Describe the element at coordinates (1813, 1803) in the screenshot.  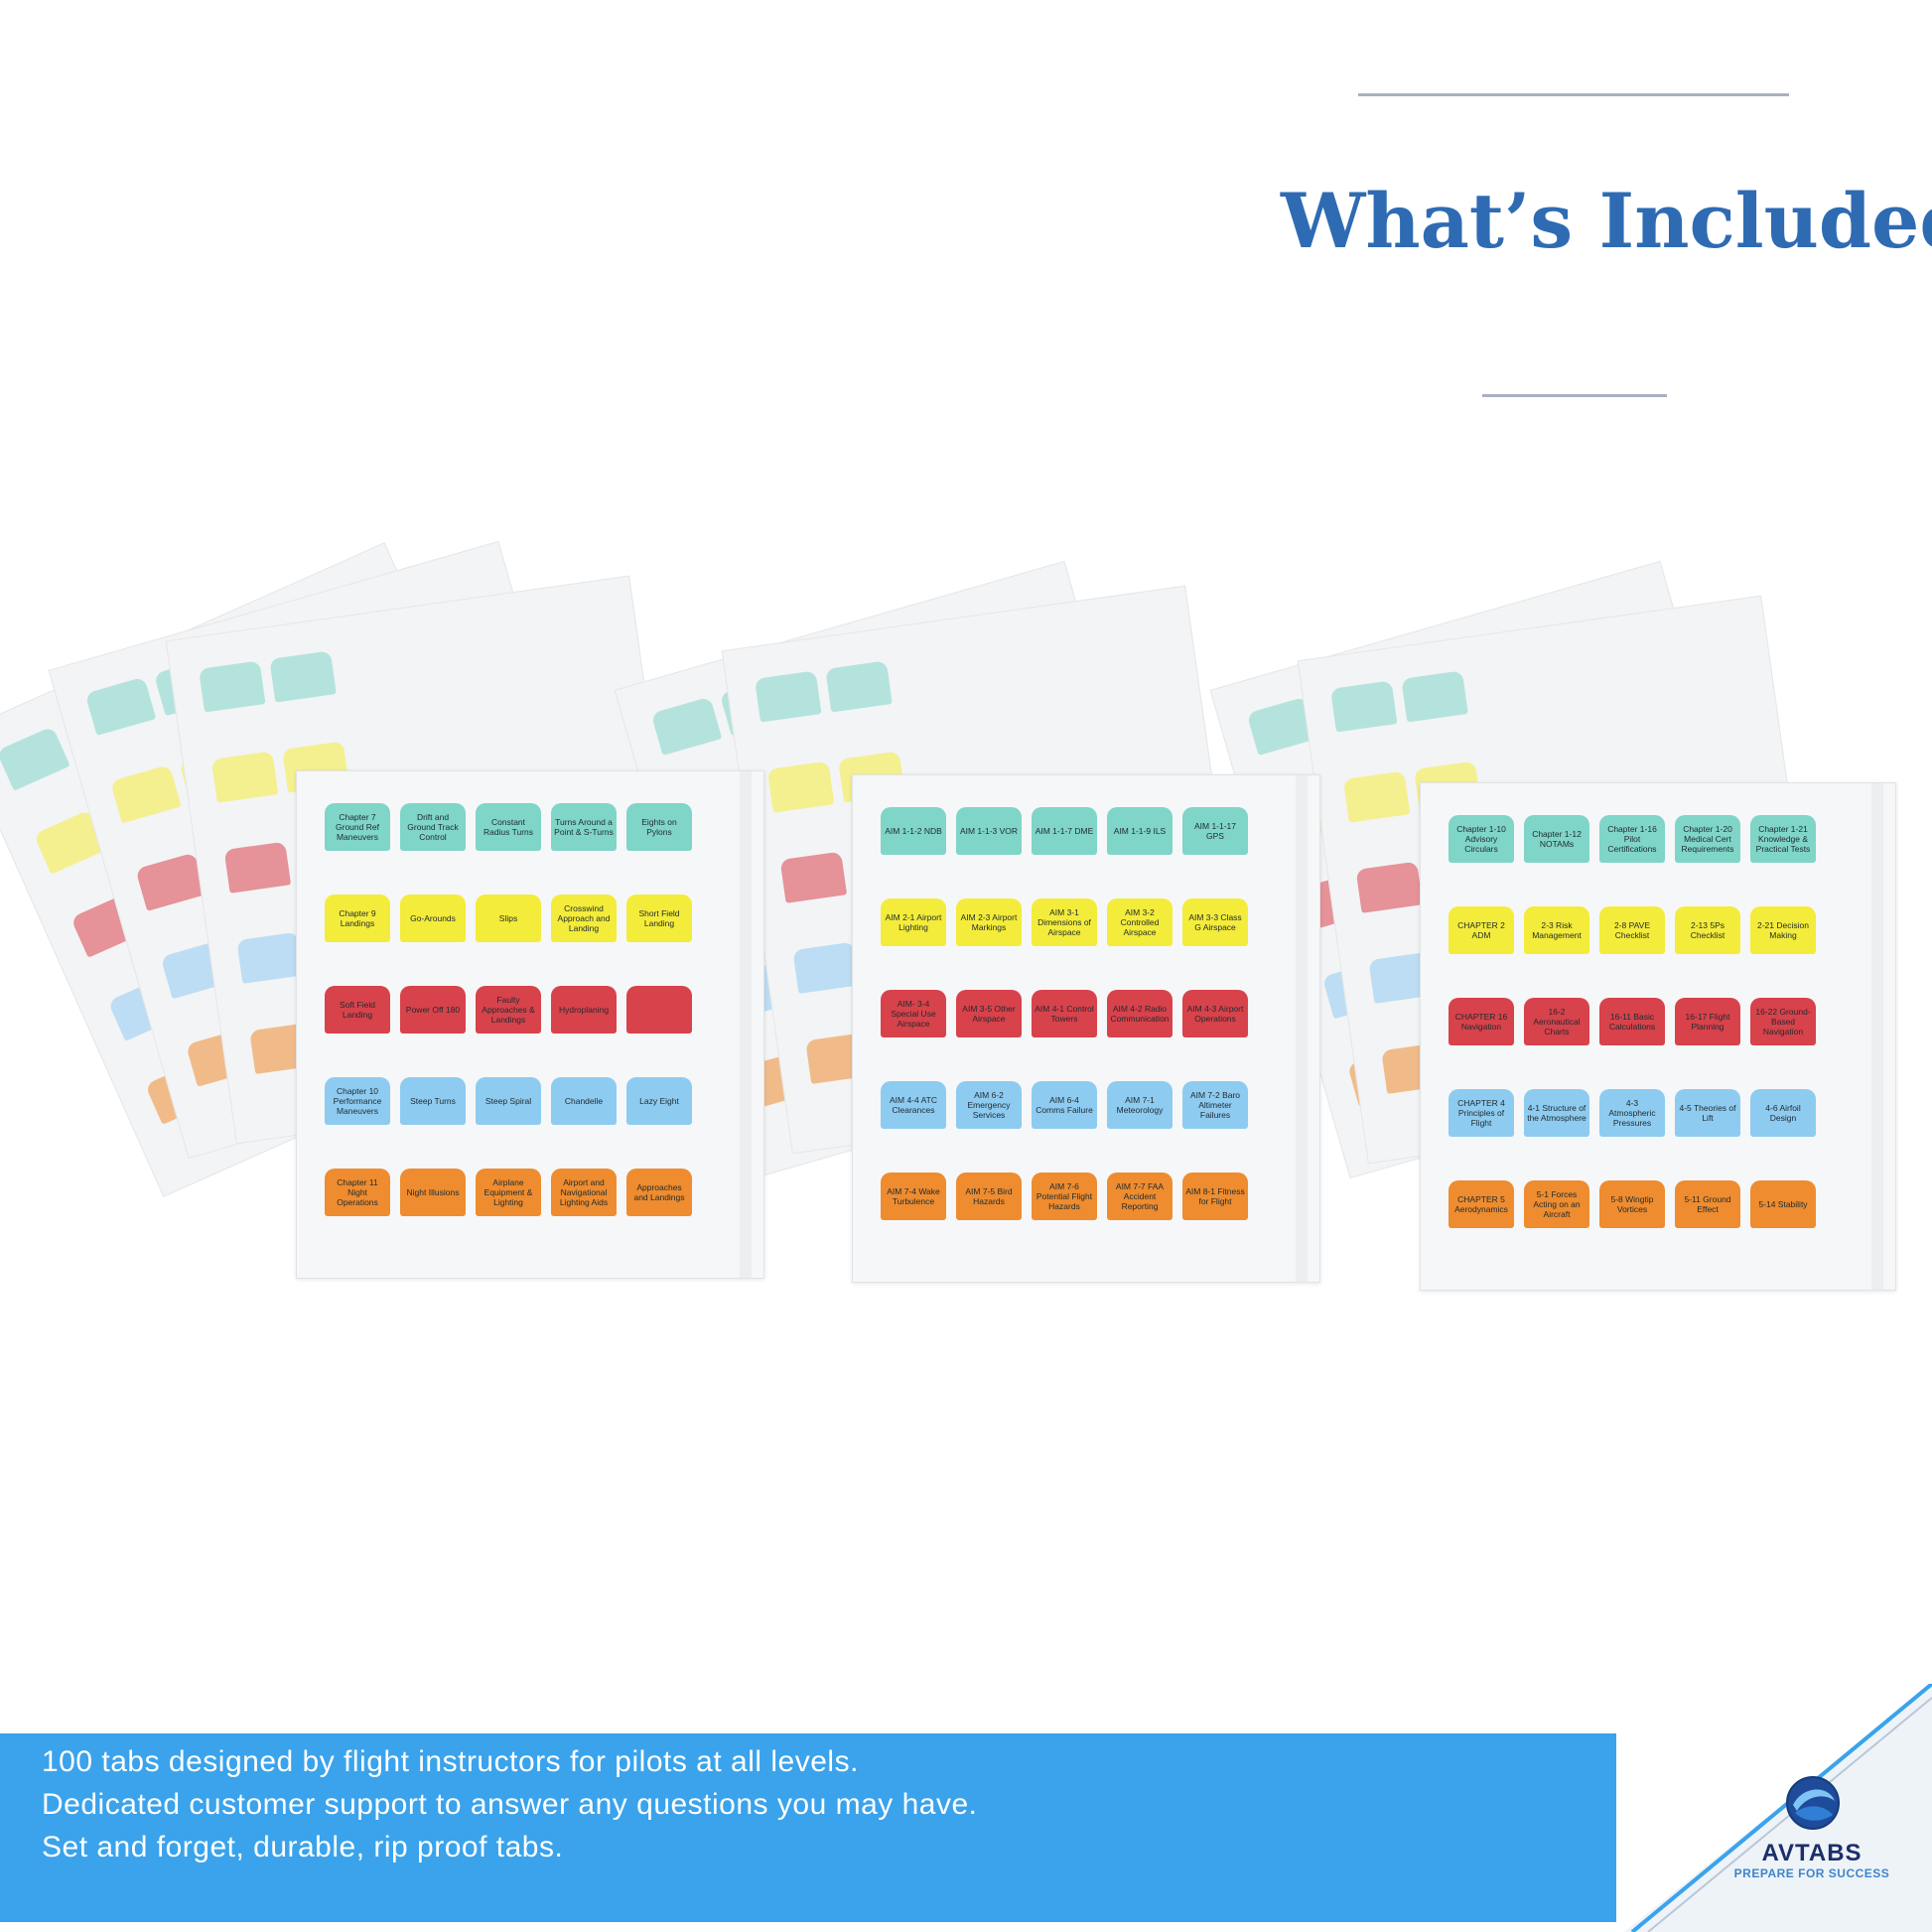
I see `globe-swirl-icon` at that location.